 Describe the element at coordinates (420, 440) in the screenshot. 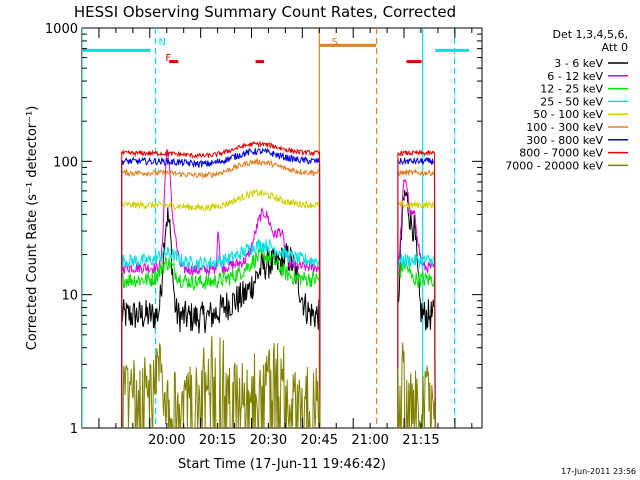

I see `x-tick-label: 21:15` at that location.